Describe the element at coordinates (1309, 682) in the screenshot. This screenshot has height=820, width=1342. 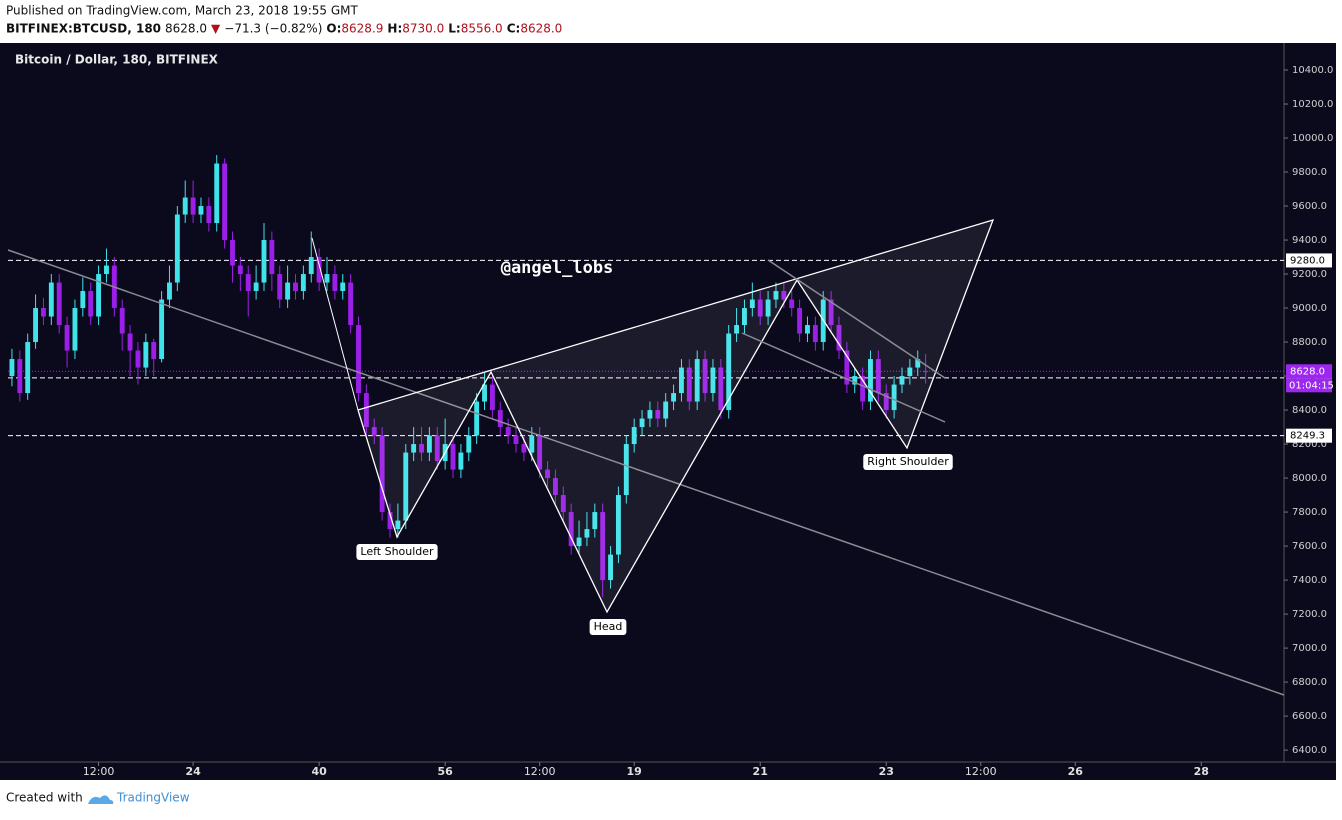
I see `y-tick-label: 6800.0` at that location.